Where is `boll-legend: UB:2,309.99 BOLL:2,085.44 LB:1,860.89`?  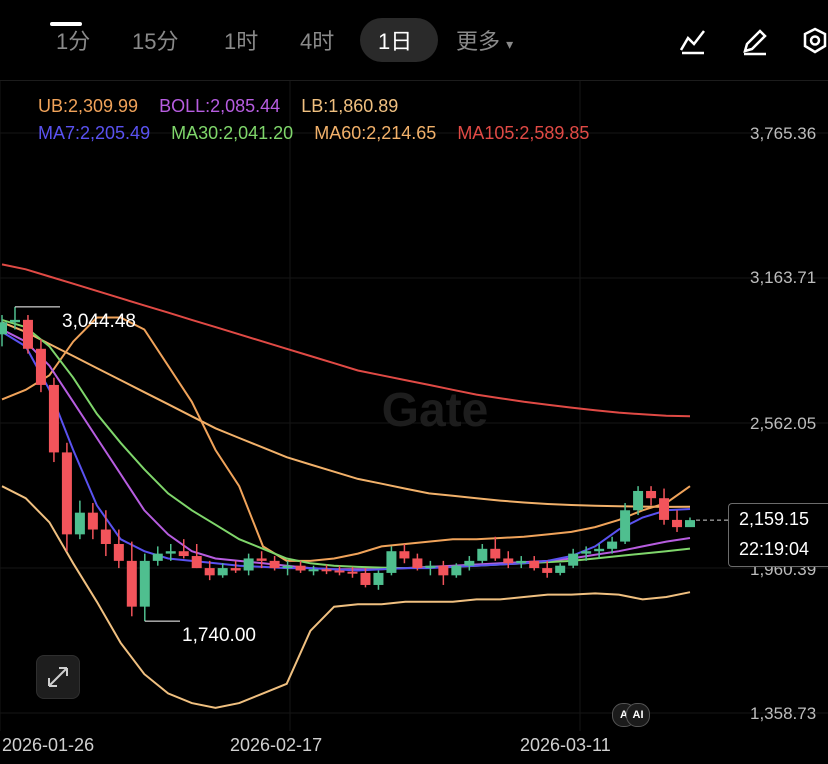
boll-legend: UB:2,309.99 BOLL:2,085.44 LB:1,860.89 is located at coordinates (226, 106).